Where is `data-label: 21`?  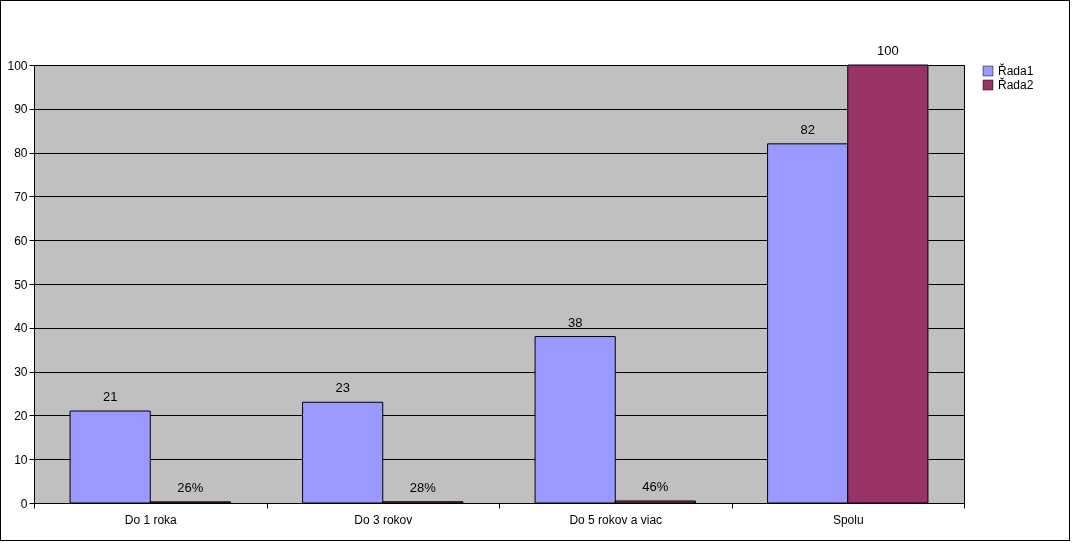 data-label: 21 is located at coordinates (110, 397).